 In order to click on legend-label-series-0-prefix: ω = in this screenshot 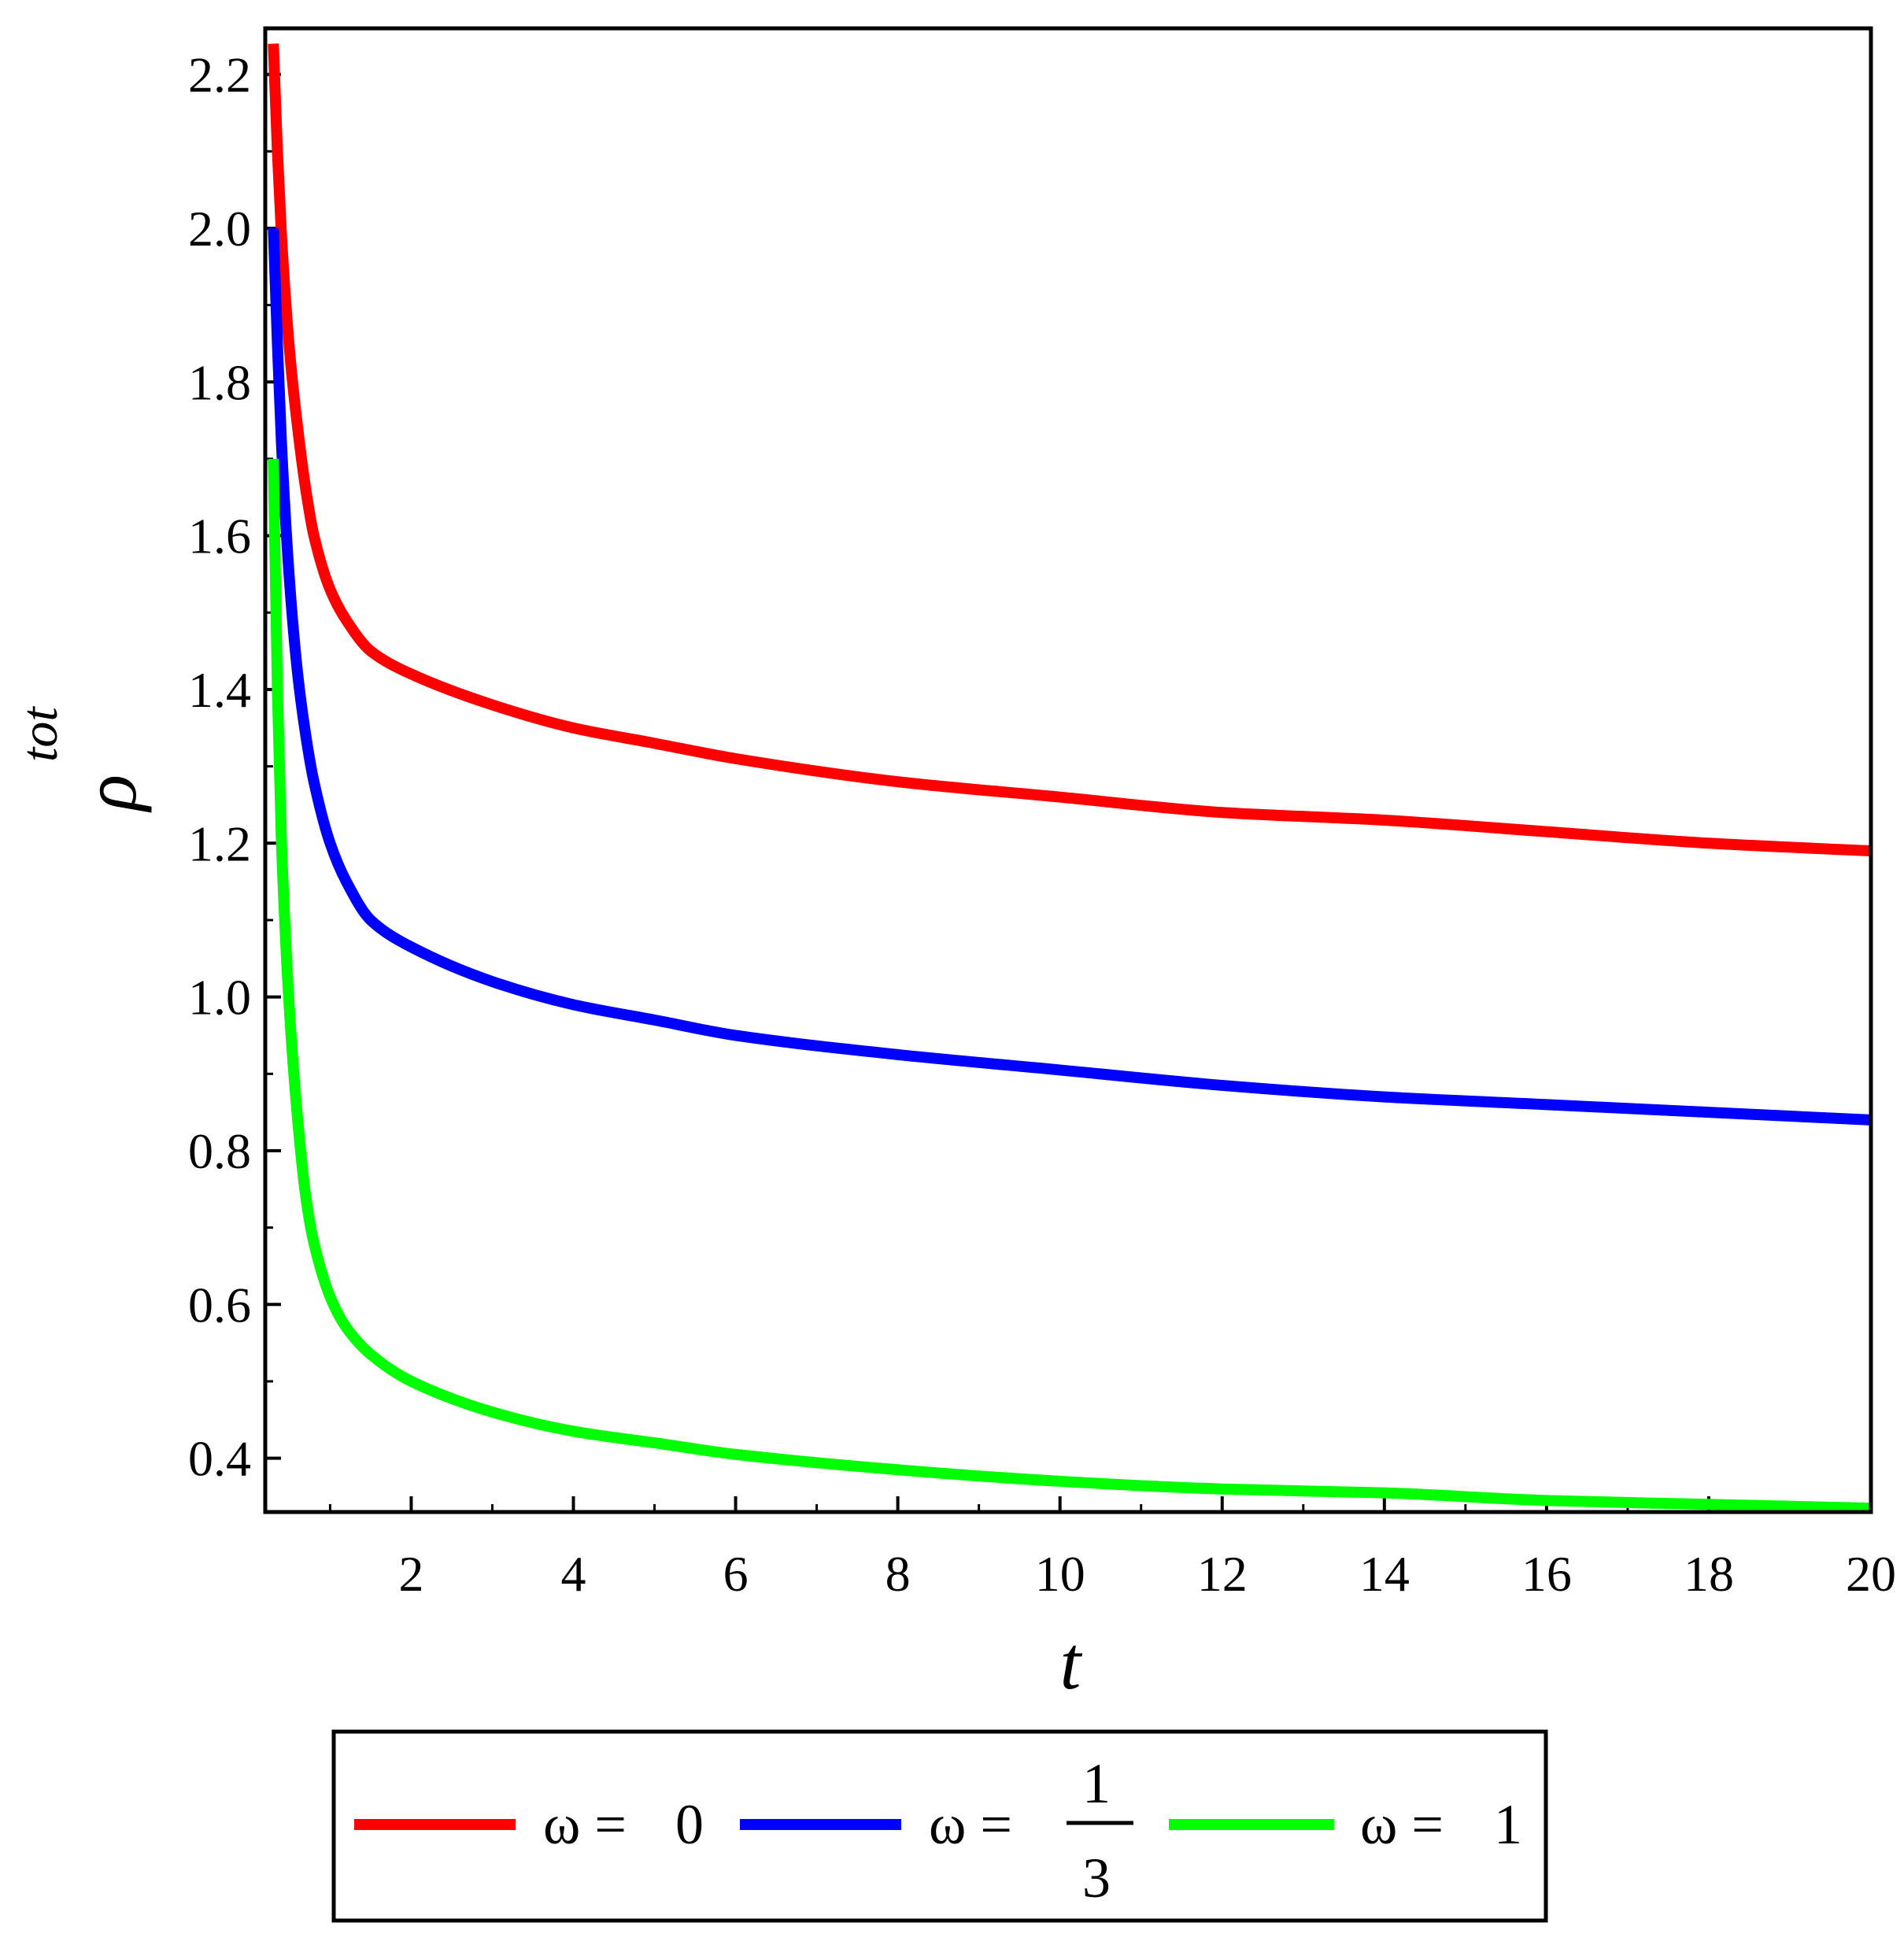, I will do `click(585, 1824)`.